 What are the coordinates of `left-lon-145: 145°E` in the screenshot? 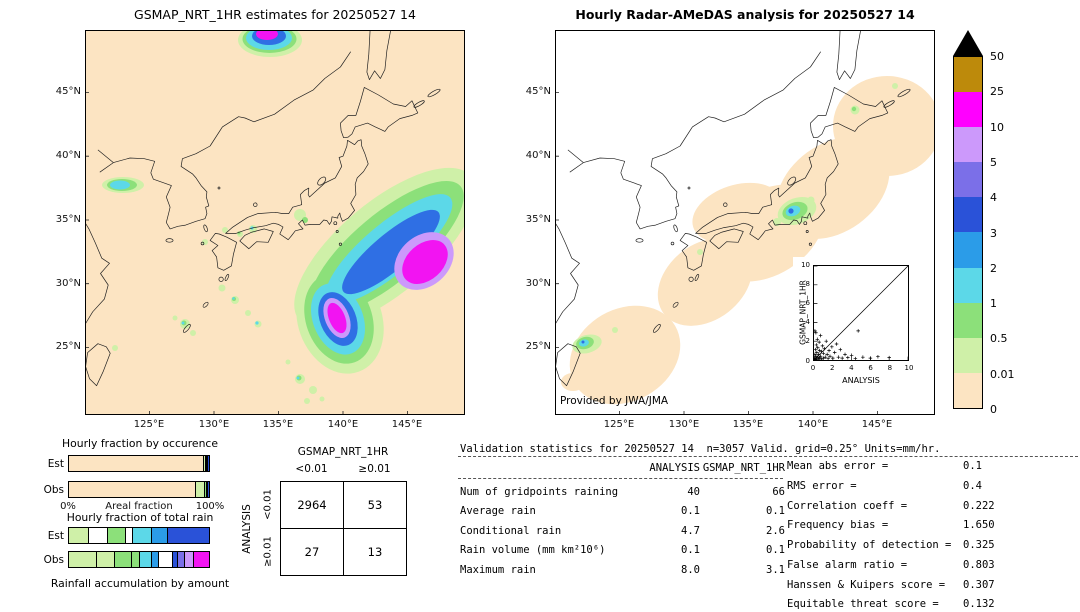 It's located at (407, 424).